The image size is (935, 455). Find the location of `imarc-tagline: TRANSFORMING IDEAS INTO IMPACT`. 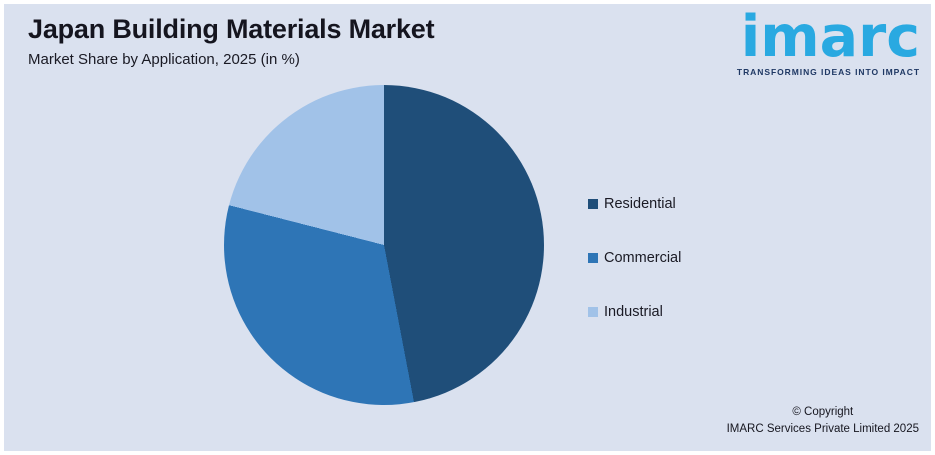

imarc-tagline: TRANSFORMING IDEAS INTO IMPACT is located at coordinates (828, 71).